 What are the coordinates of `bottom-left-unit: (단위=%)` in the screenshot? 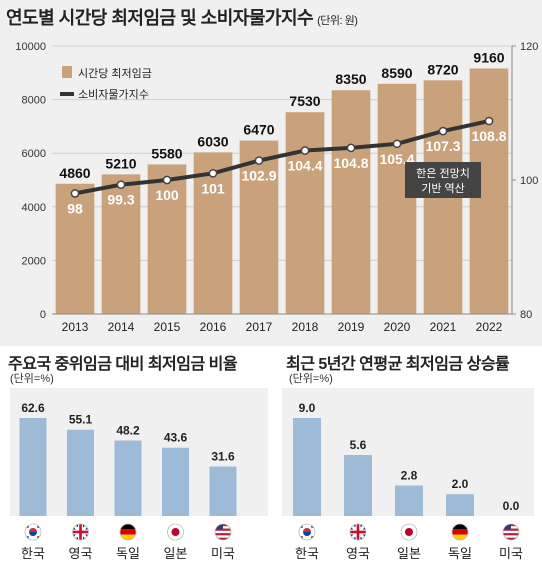 It's located at (32, 379).